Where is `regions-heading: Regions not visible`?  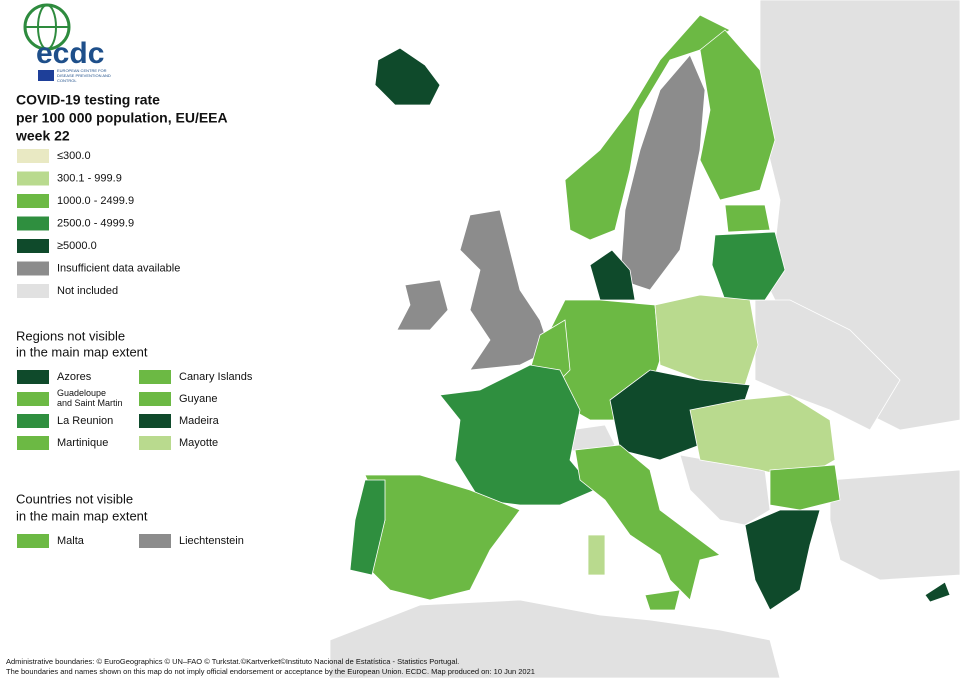
regions-heading: Regions not visible is located at coordinates (70, 335).